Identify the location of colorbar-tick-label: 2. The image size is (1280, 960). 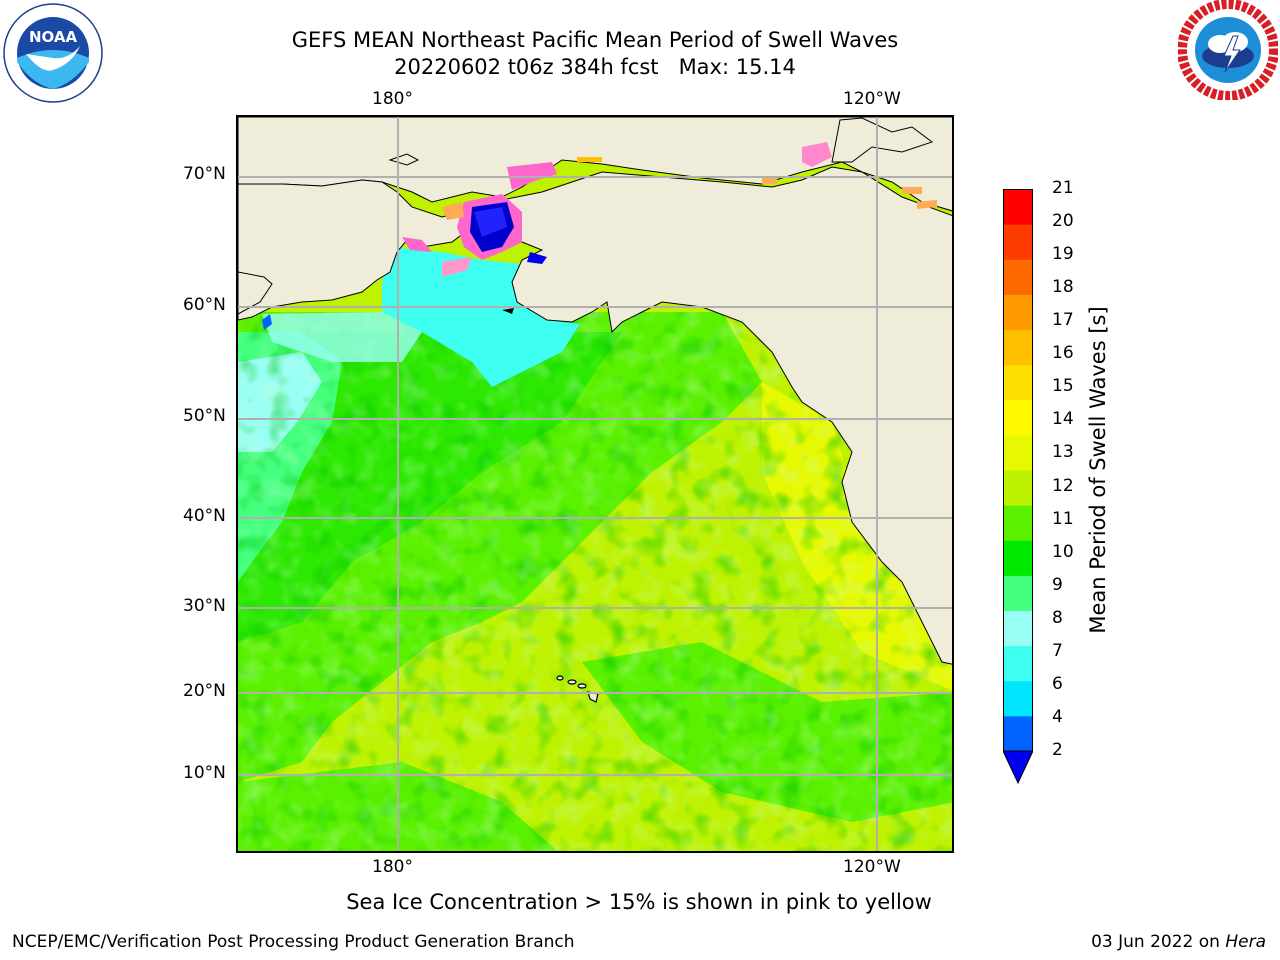
(1057, 750).